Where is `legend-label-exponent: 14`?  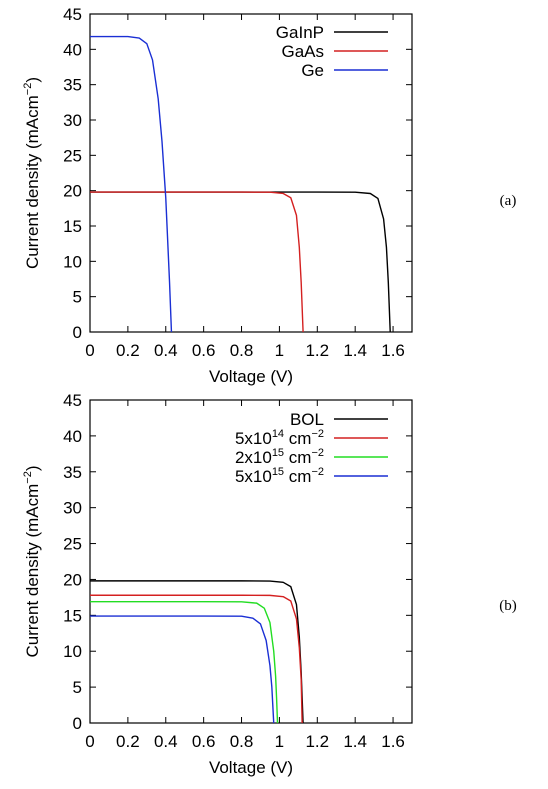
legend-label-exponent: 14 is located at coordinates (278, 434).